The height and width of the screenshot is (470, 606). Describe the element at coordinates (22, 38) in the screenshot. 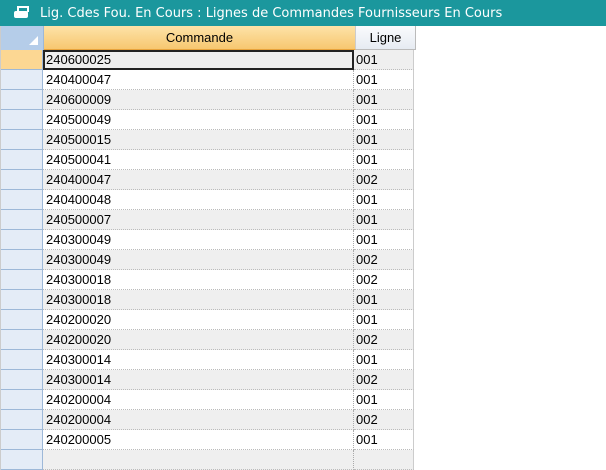

I see `select-all-corner` at that location.